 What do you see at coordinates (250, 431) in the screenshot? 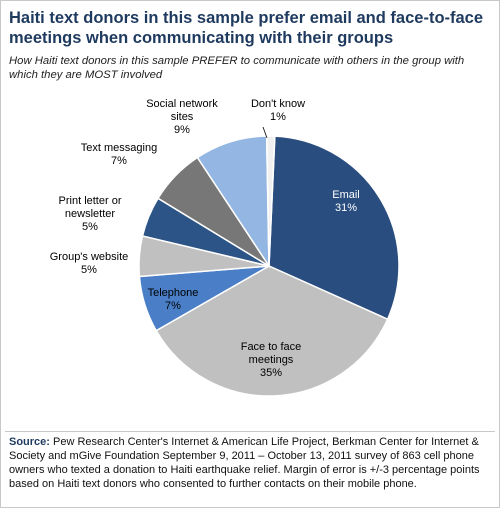
I see `divider` at bounding box center [250, 431].